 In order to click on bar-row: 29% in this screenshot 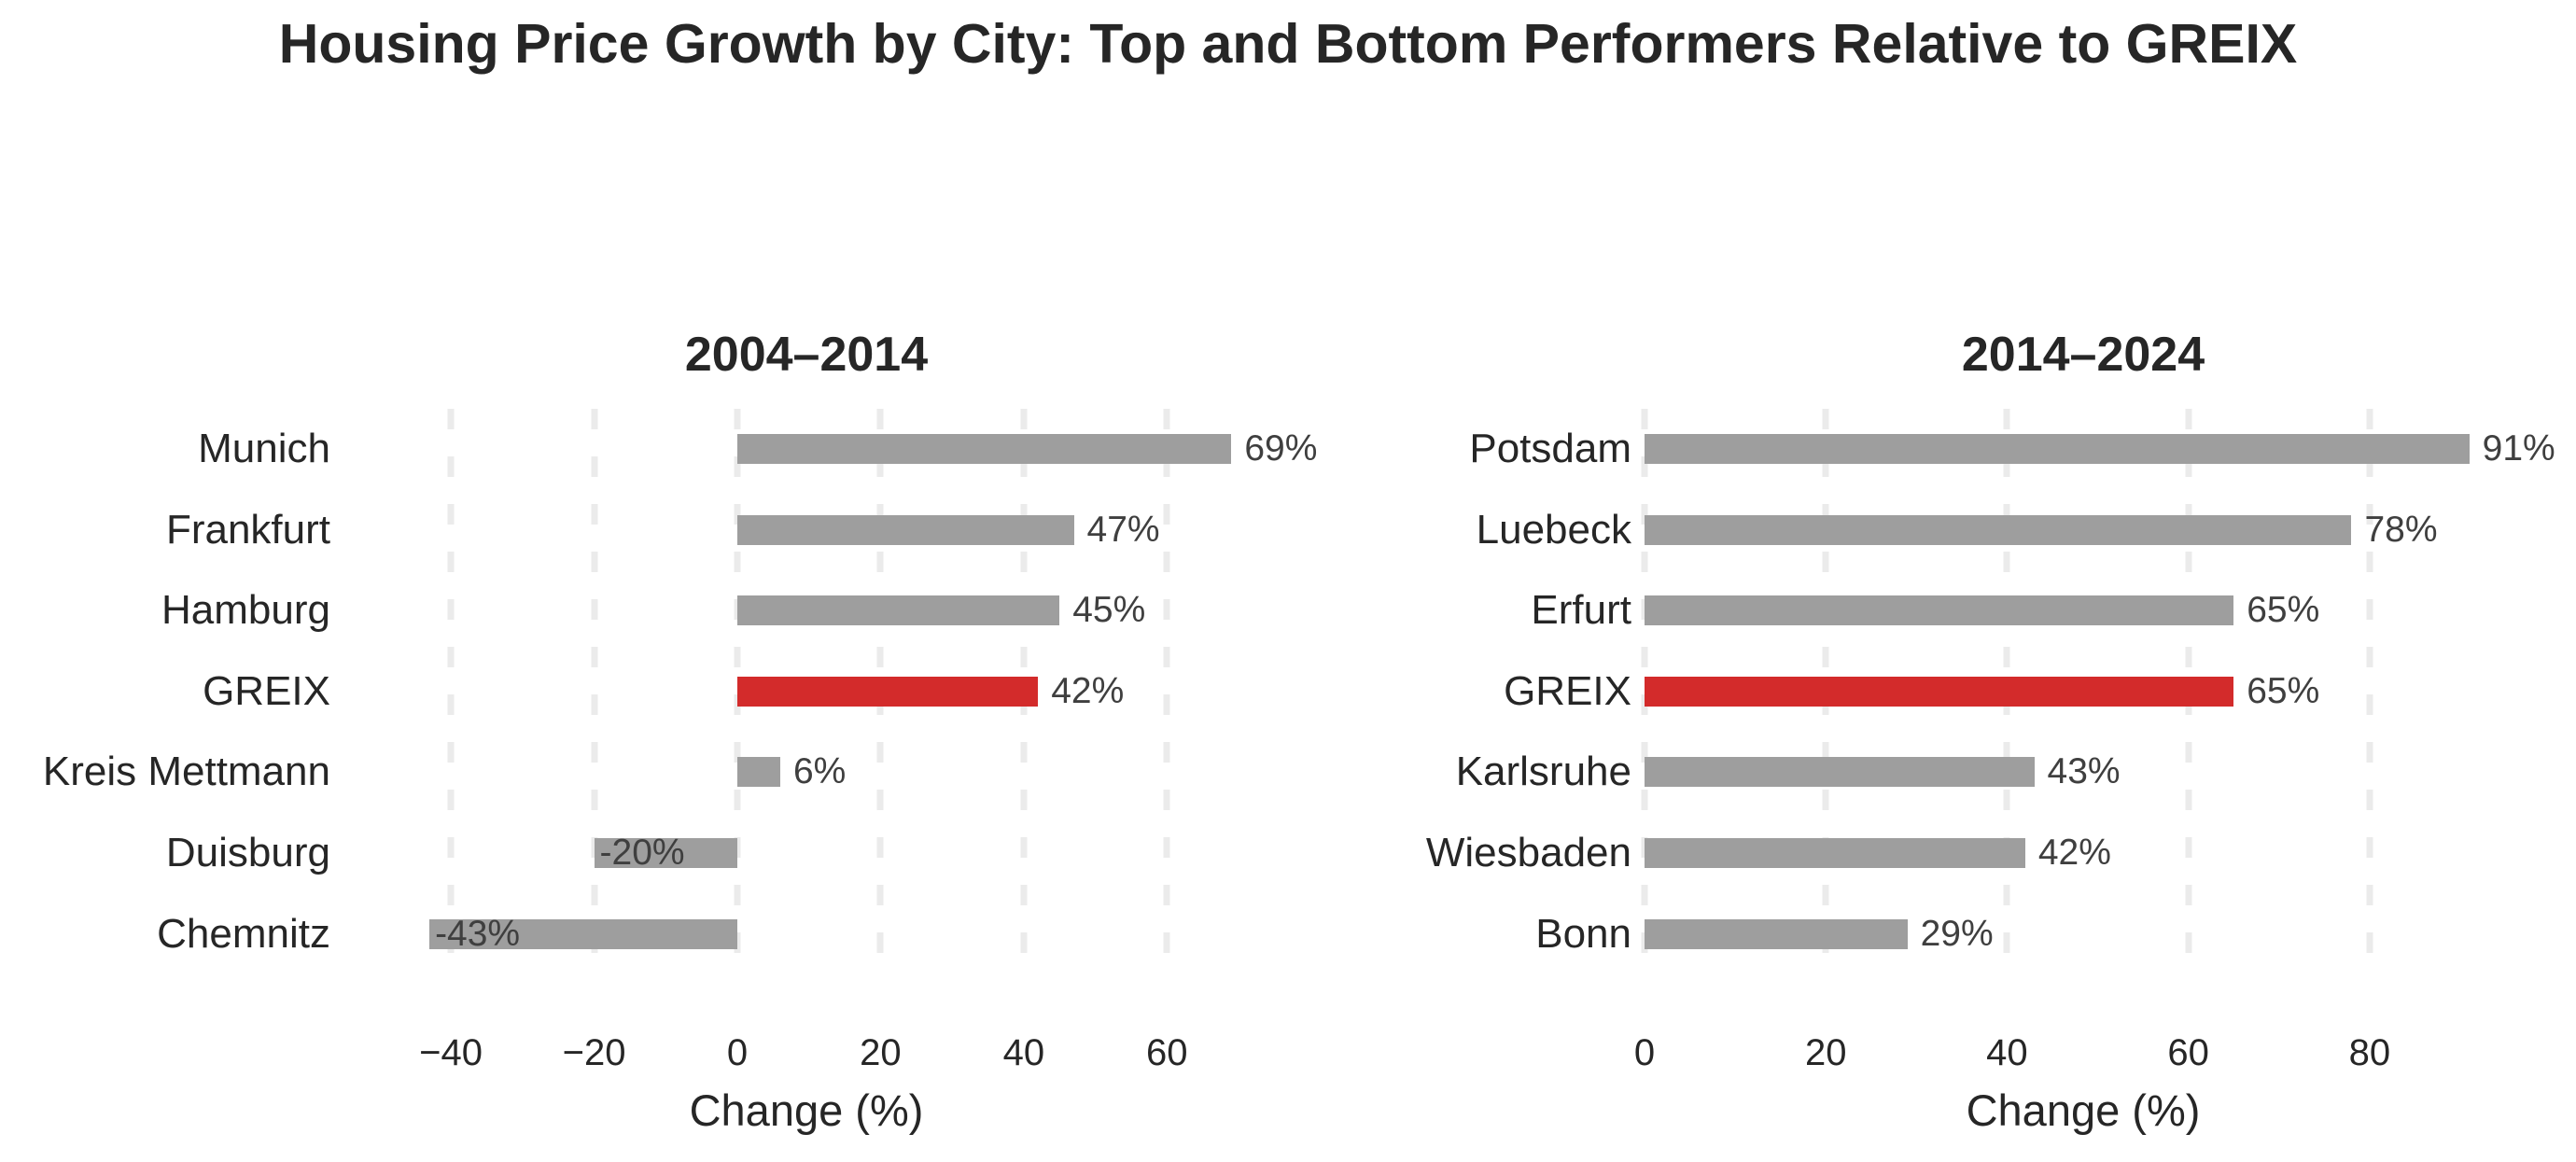, I will do `click(2083, 933)`.